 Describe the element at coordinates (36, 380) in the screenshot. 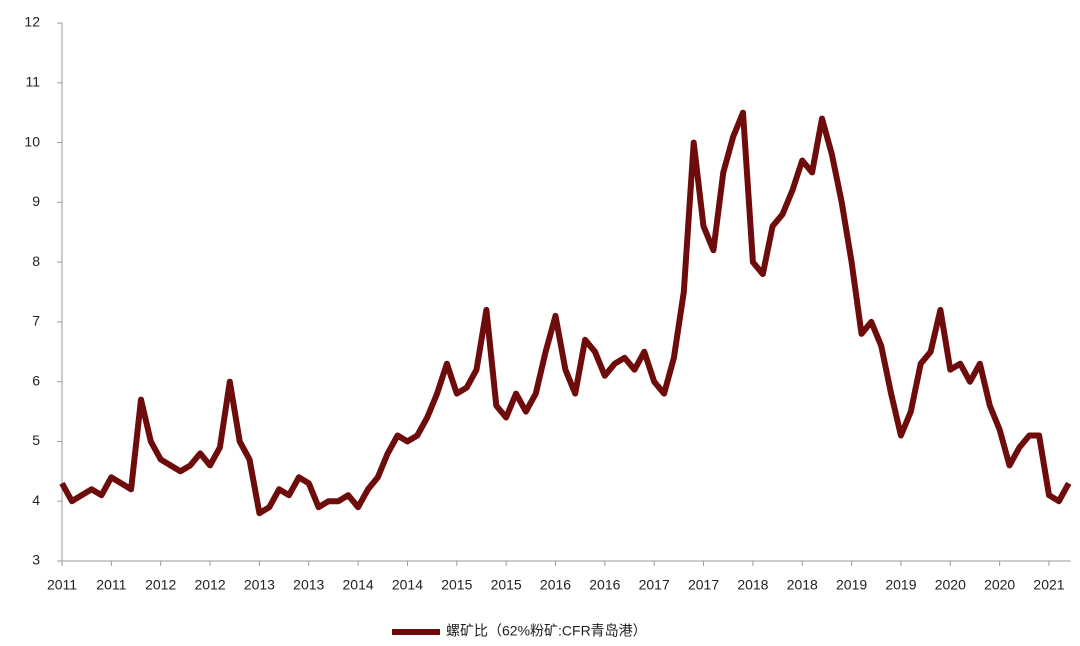

I see `y-tick-label: 6` at that location.